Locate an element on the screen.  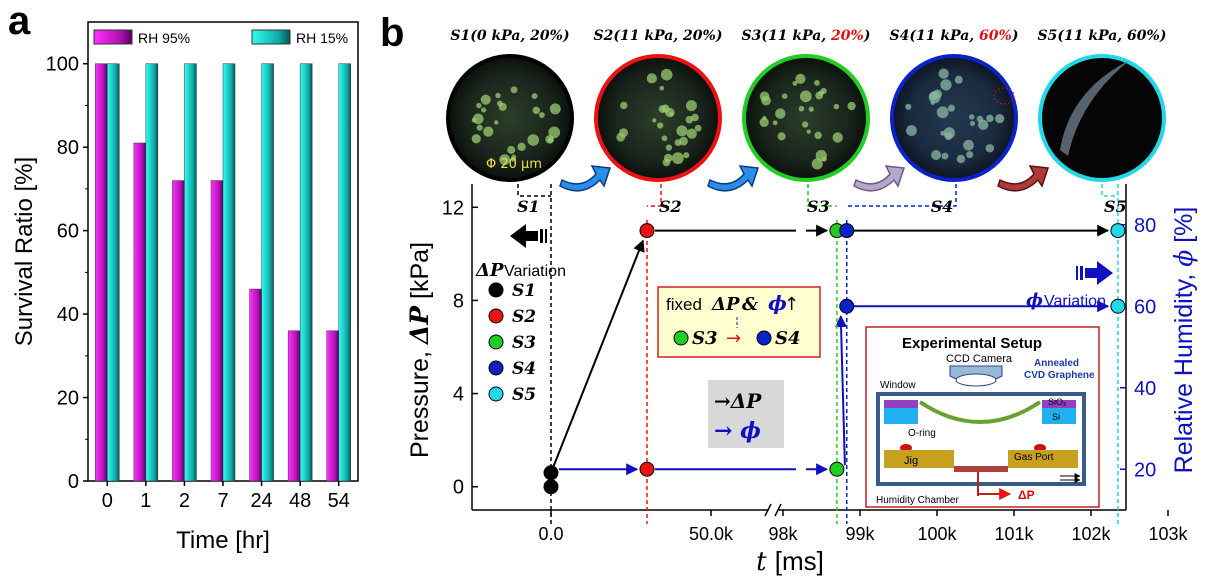
key-phi: → ϕ is located at coordinates (737, 431).